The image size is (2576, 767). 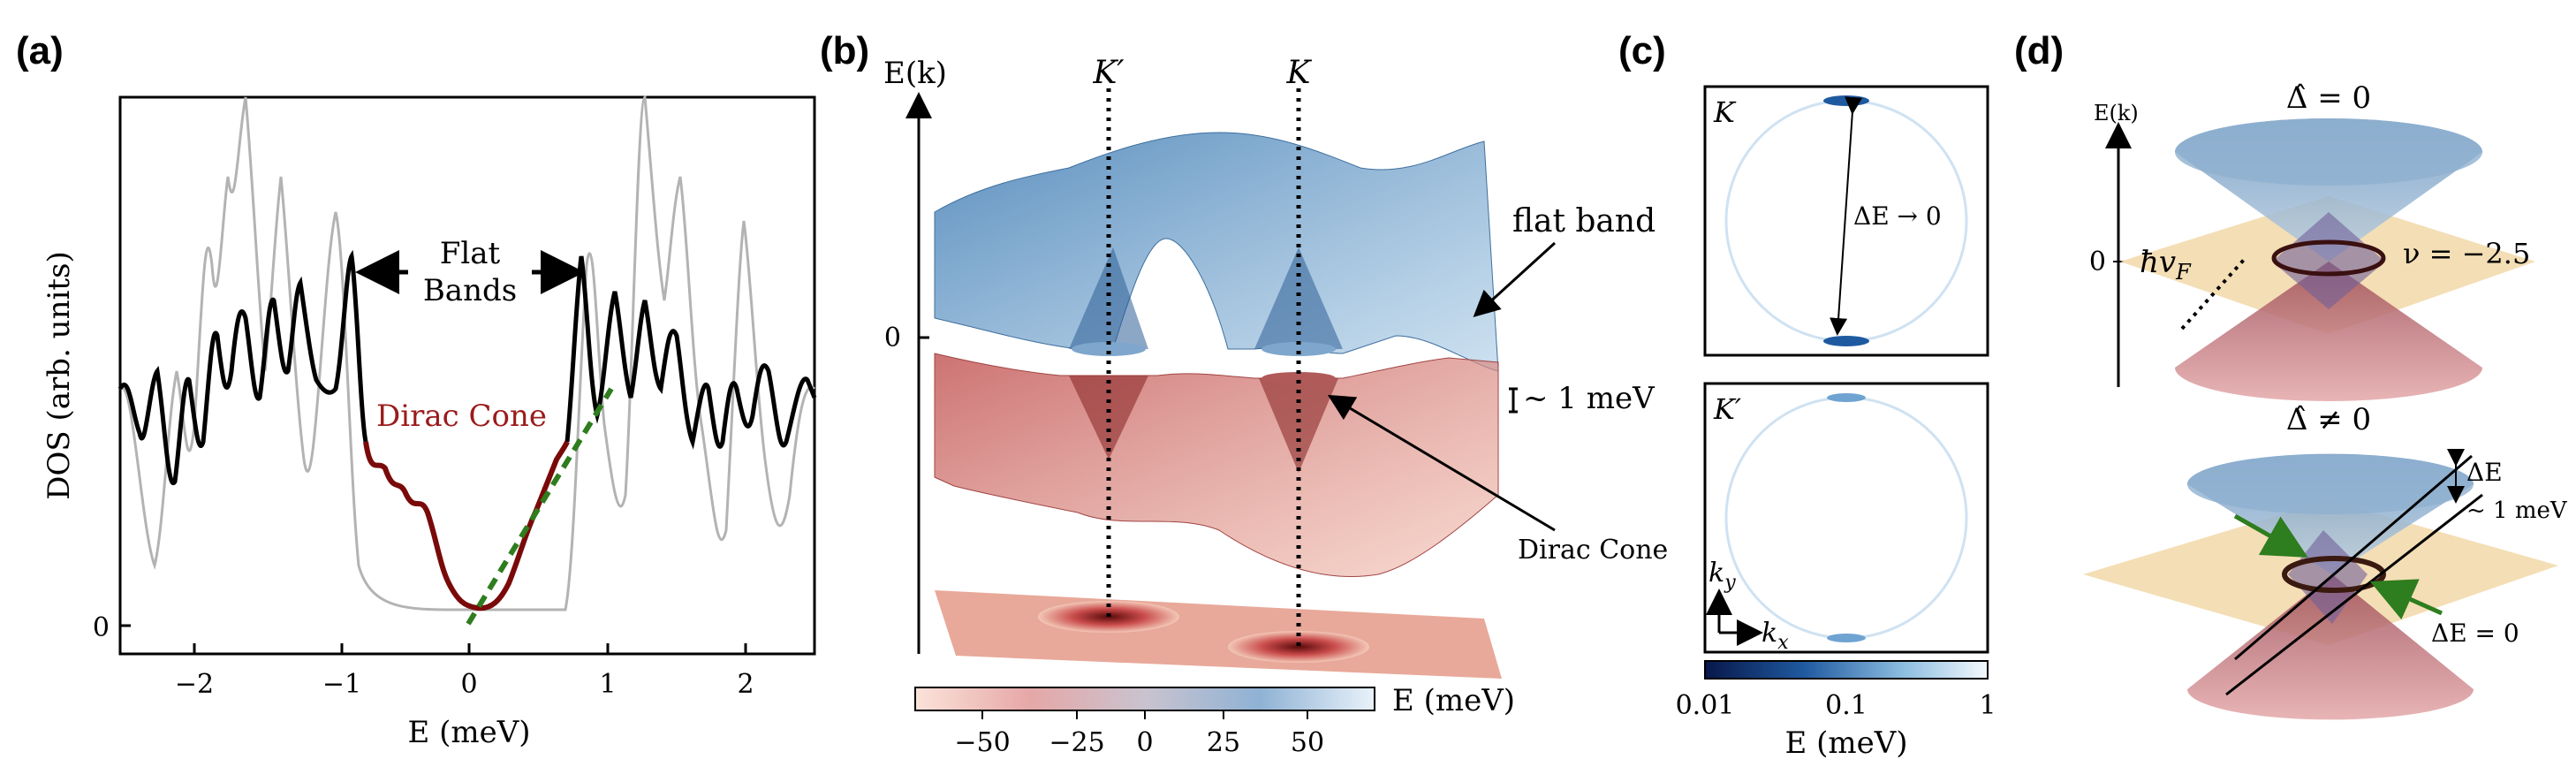 I want to click on b-colorbar-label: E (meV), so click(x=1454, y=700).